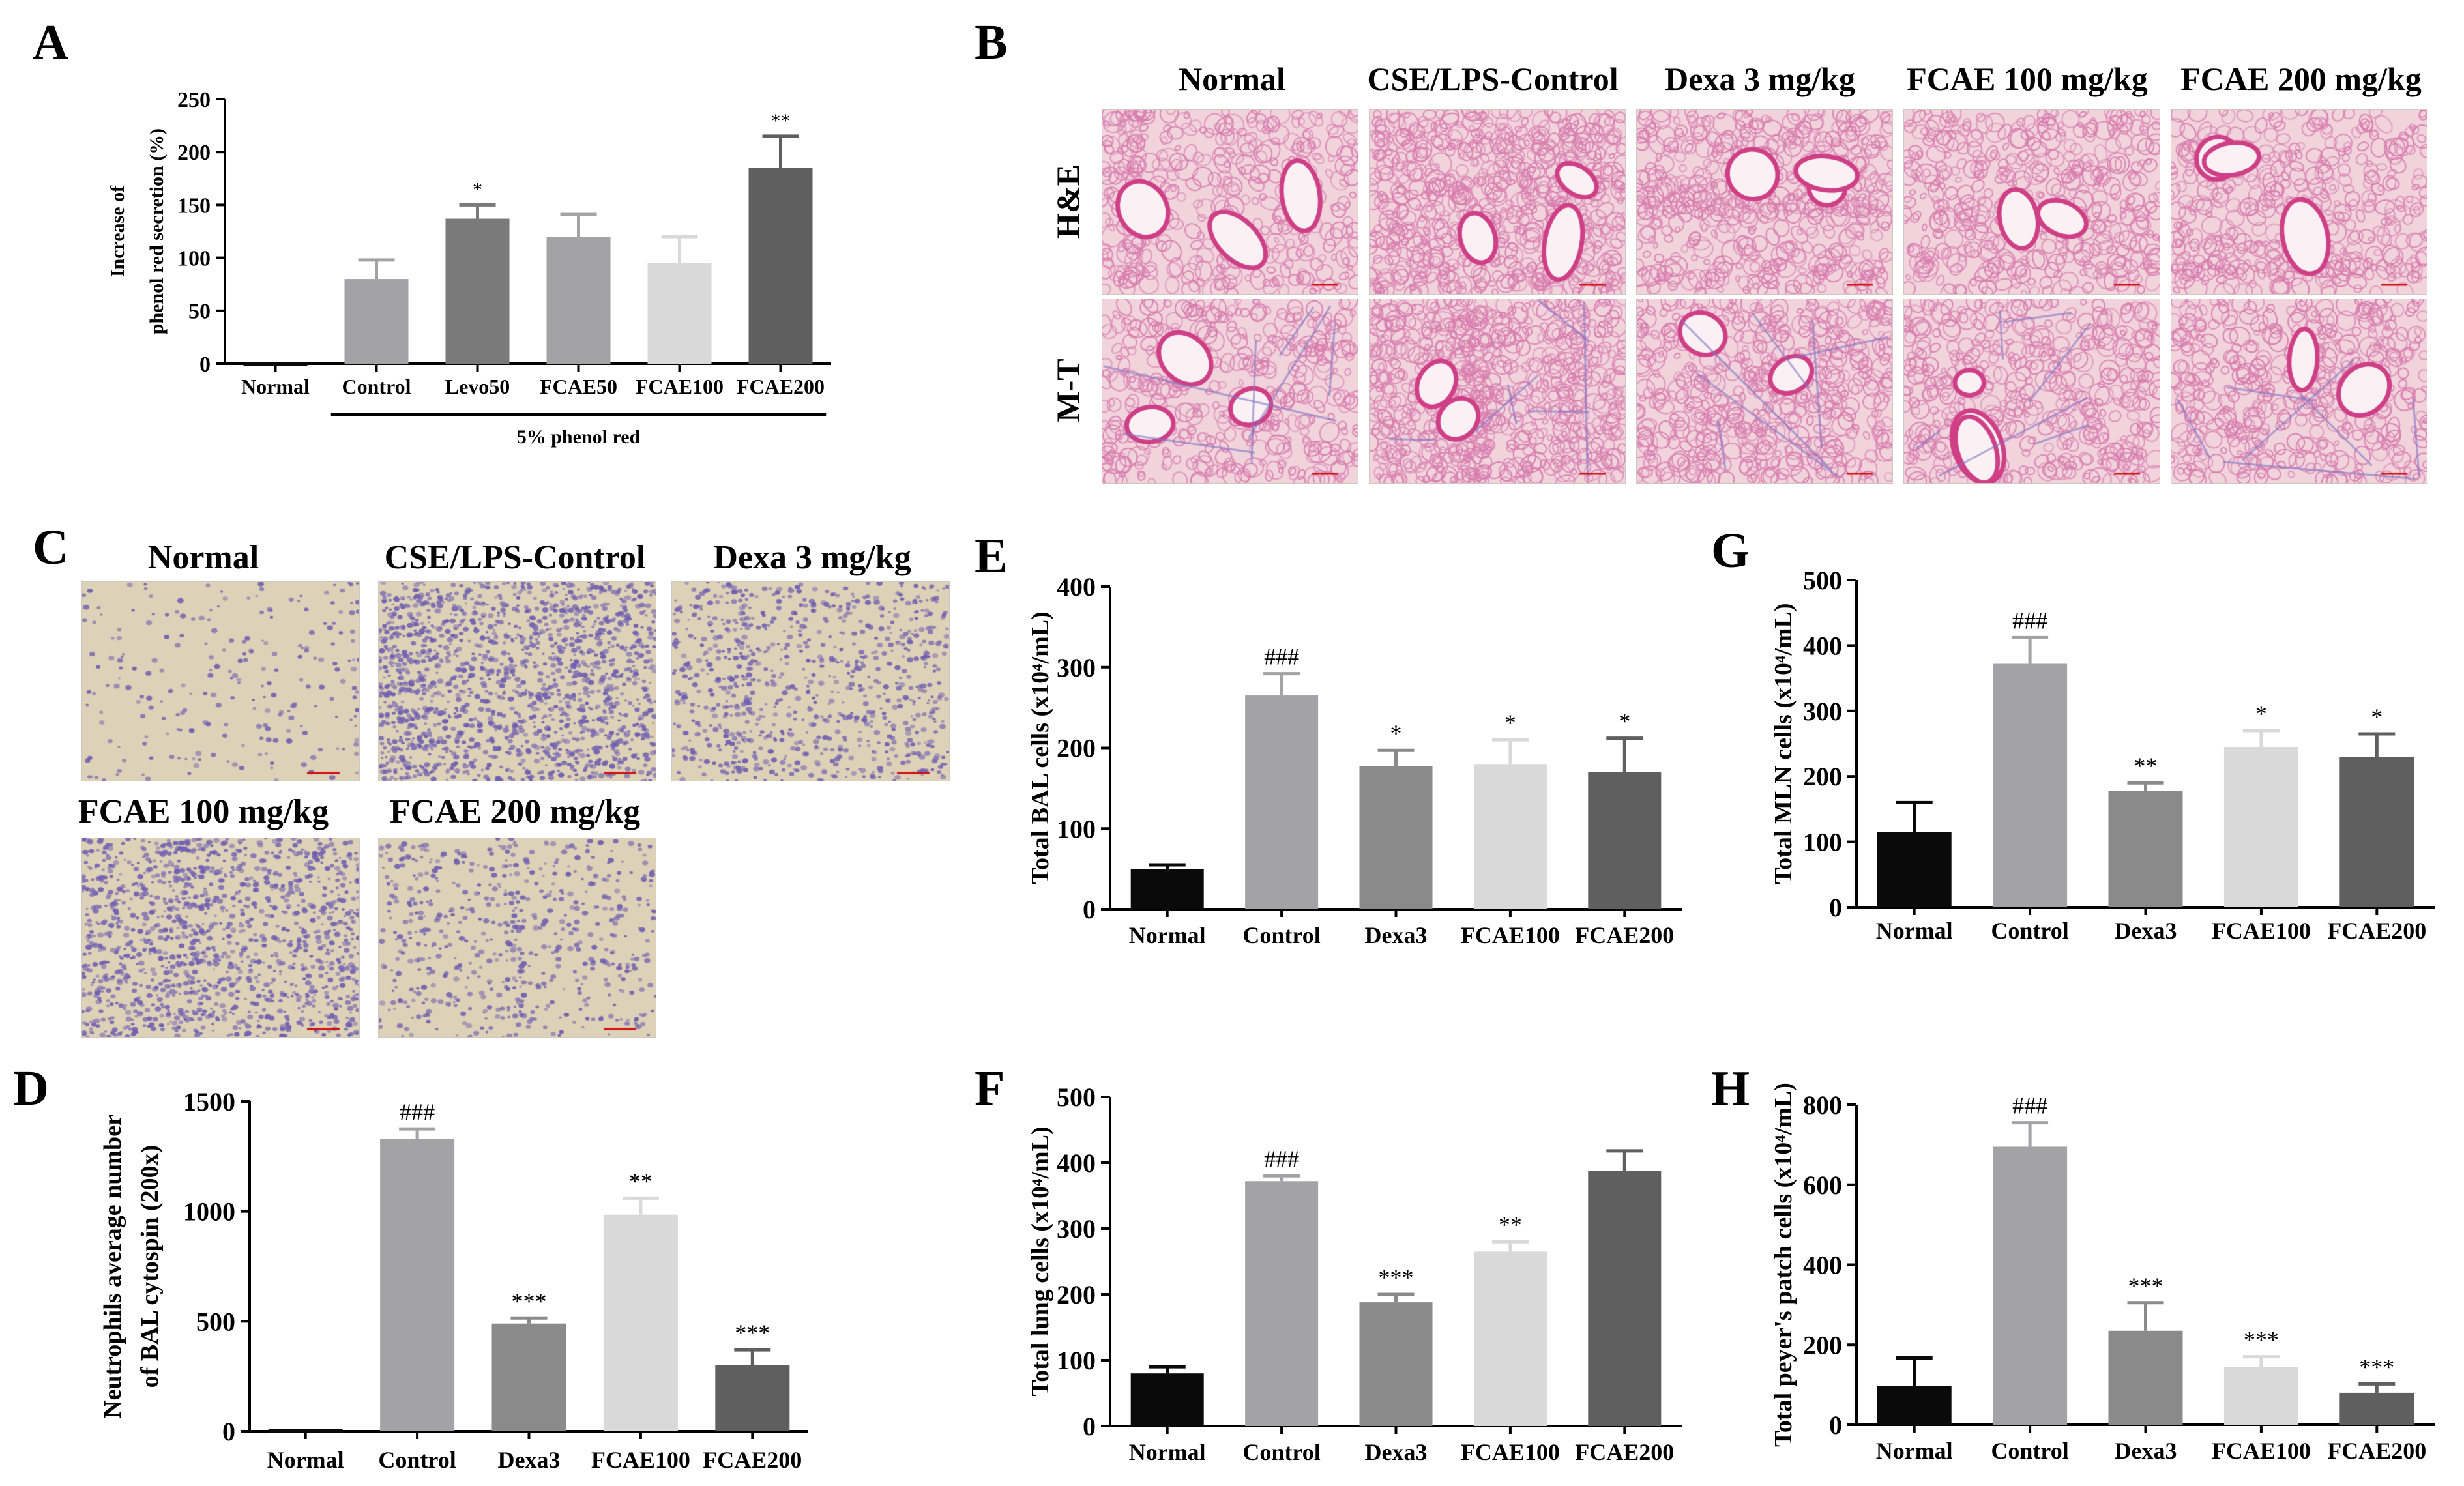 This screenshot has height=1486, width=2464. What do you see at coordinates (1784, 1265) in the screenshot?
I see `y-axis-label: Total peyer's patch cells (x10⁴/mL)` at bounding box center [1784, 1265].